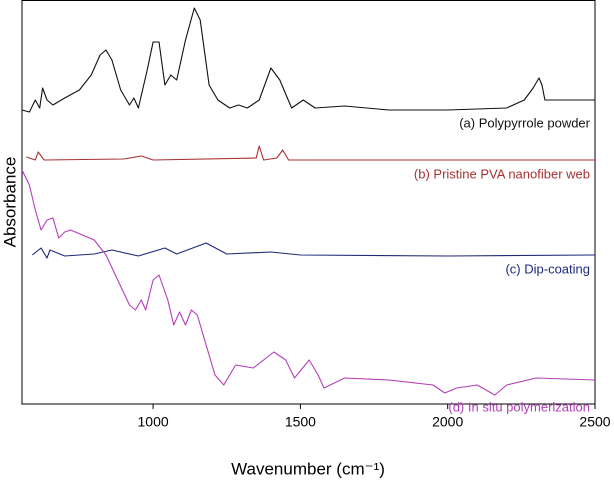 This screenshot has height=495, width=614. What do you see at coordinates (524, 122) in the screenshot?
I see `series-label: (a) Polypyrrole powder` at bounding box center [524, 122].